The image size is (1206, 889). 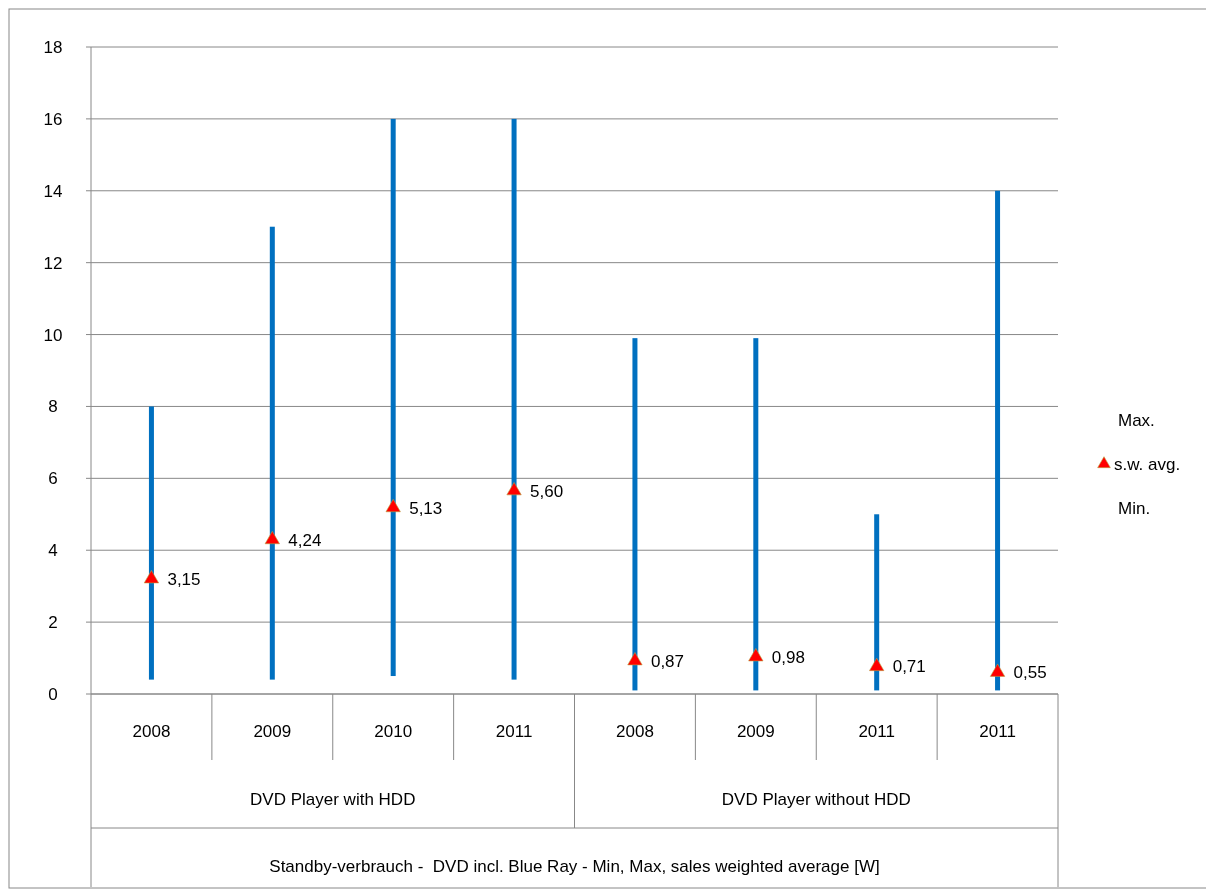 I want to click on y-tick-label: 14, so click(x=53, y=191).